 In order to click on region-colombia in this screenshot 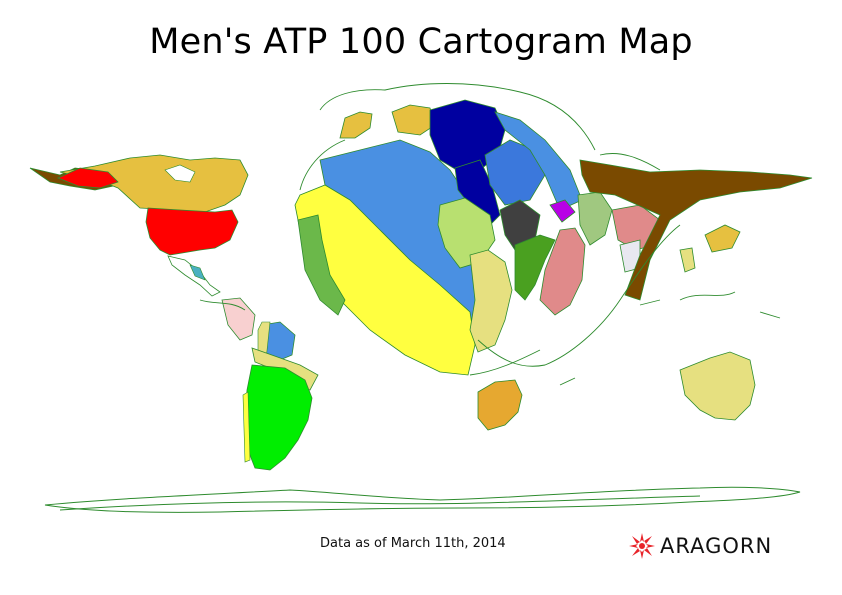, I will do `click(238, 319)`.